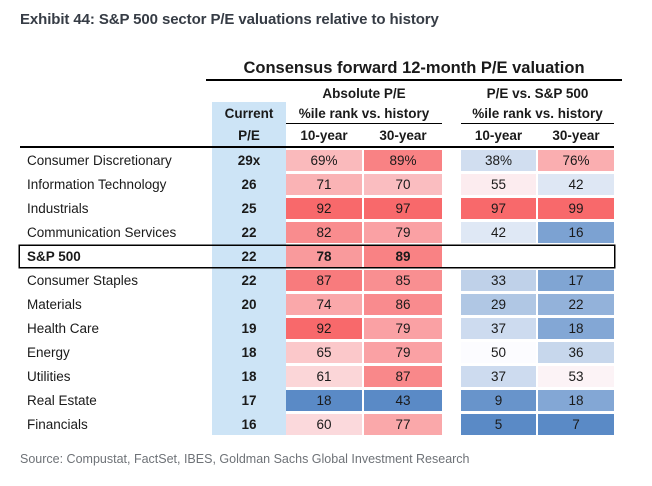 This screenshot has width=652, height=486. What do you see at coordinates (249, 113) in the screenshot?
I see `current-pe-header-line1: Current` at bounding box center [249, 113].